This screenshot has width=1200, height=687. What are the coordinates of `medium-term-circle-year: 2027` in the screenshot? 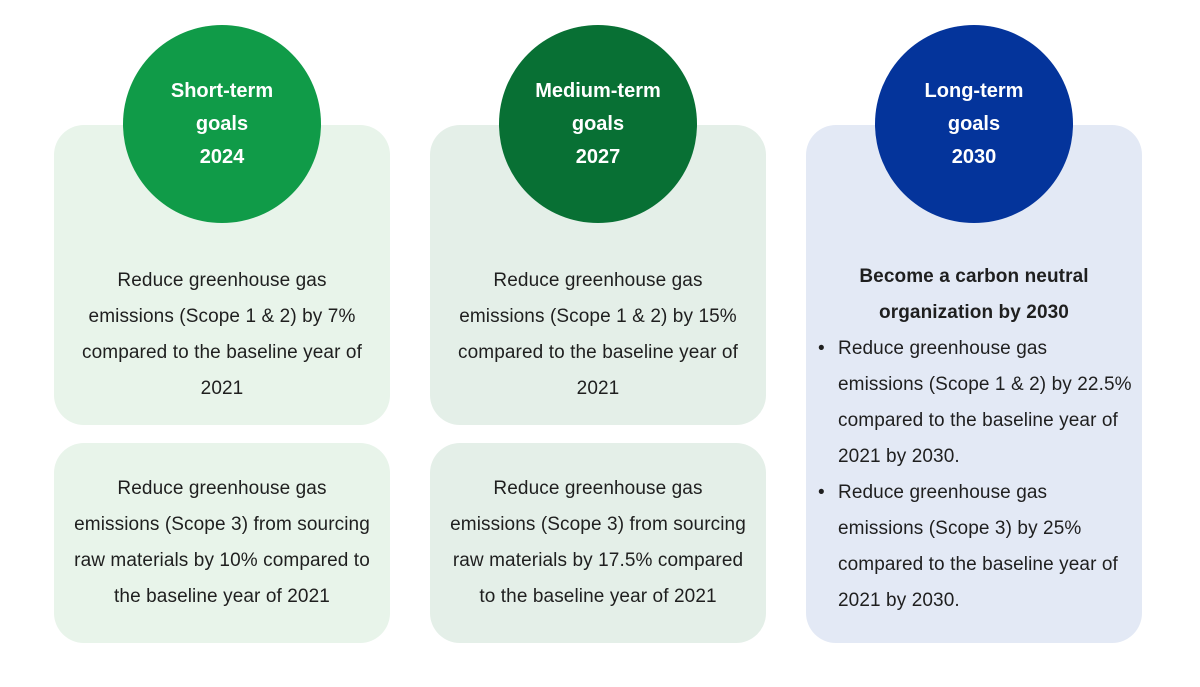 It's located at (598, 156).